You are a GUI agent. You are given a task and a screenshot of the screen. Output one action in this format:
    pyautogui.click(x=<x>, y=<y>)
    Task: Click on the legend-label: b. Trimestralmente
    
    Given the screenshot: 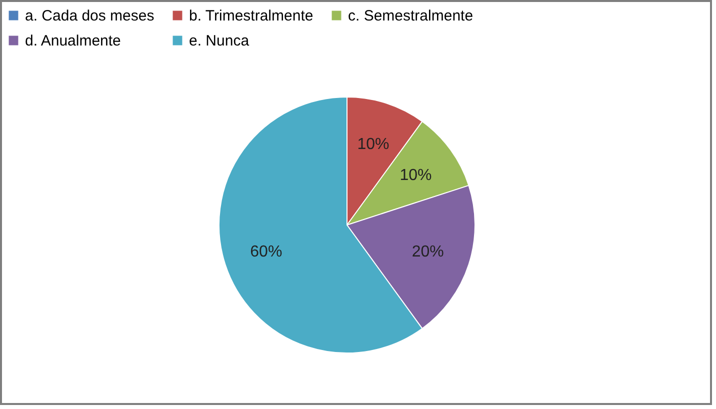 What is the action you would take?
    pyautogui.click(x=251, y=16)
    